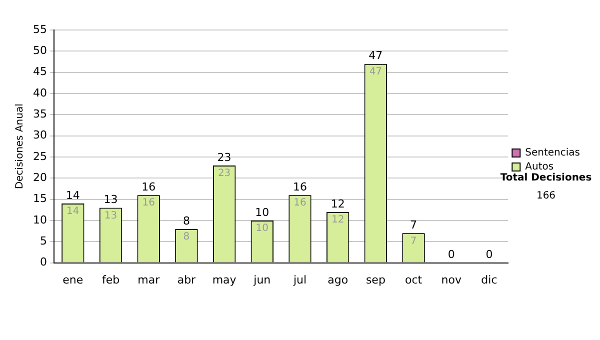 This screenshot has height=340, width=600. I want to click on data-label: 10, so click(262, 228).